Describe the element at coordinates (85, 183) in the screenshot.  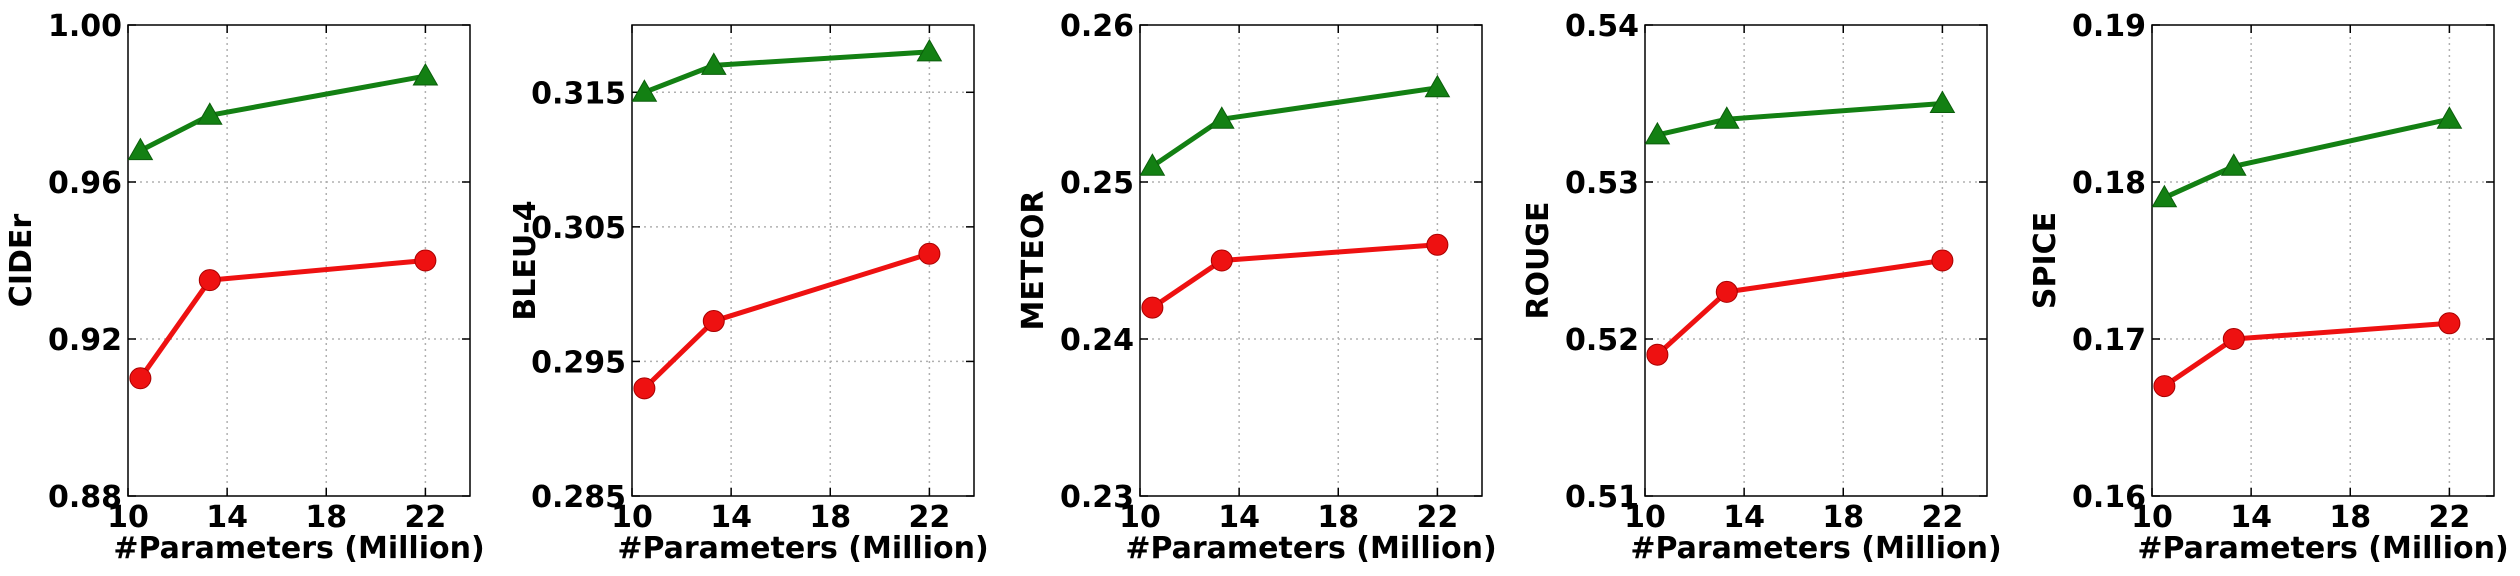
I see `y-tick-label: 0.96` at that location.